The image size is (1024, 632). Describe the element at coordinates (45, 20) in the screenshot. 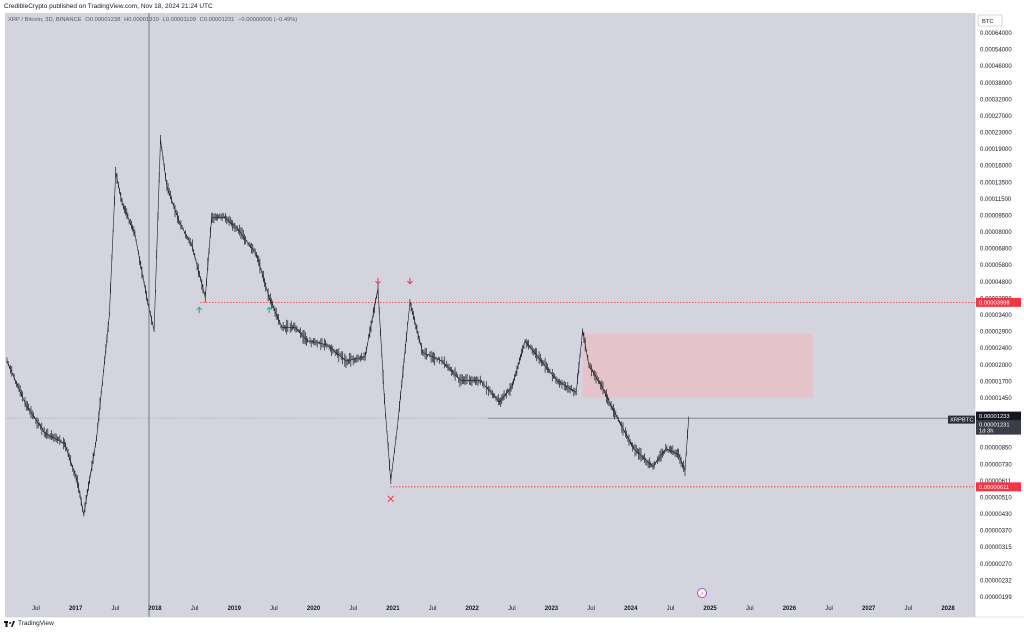

I see `symbol-label: XRP / Bitcoin, 3D, BINANCE` at that location.